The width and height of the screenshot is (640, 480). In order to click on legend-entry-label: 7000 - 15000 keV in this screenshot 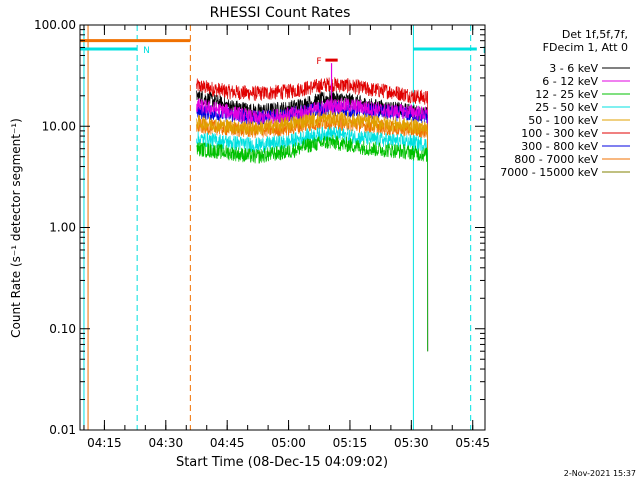, I will do `click(549, 172)`.